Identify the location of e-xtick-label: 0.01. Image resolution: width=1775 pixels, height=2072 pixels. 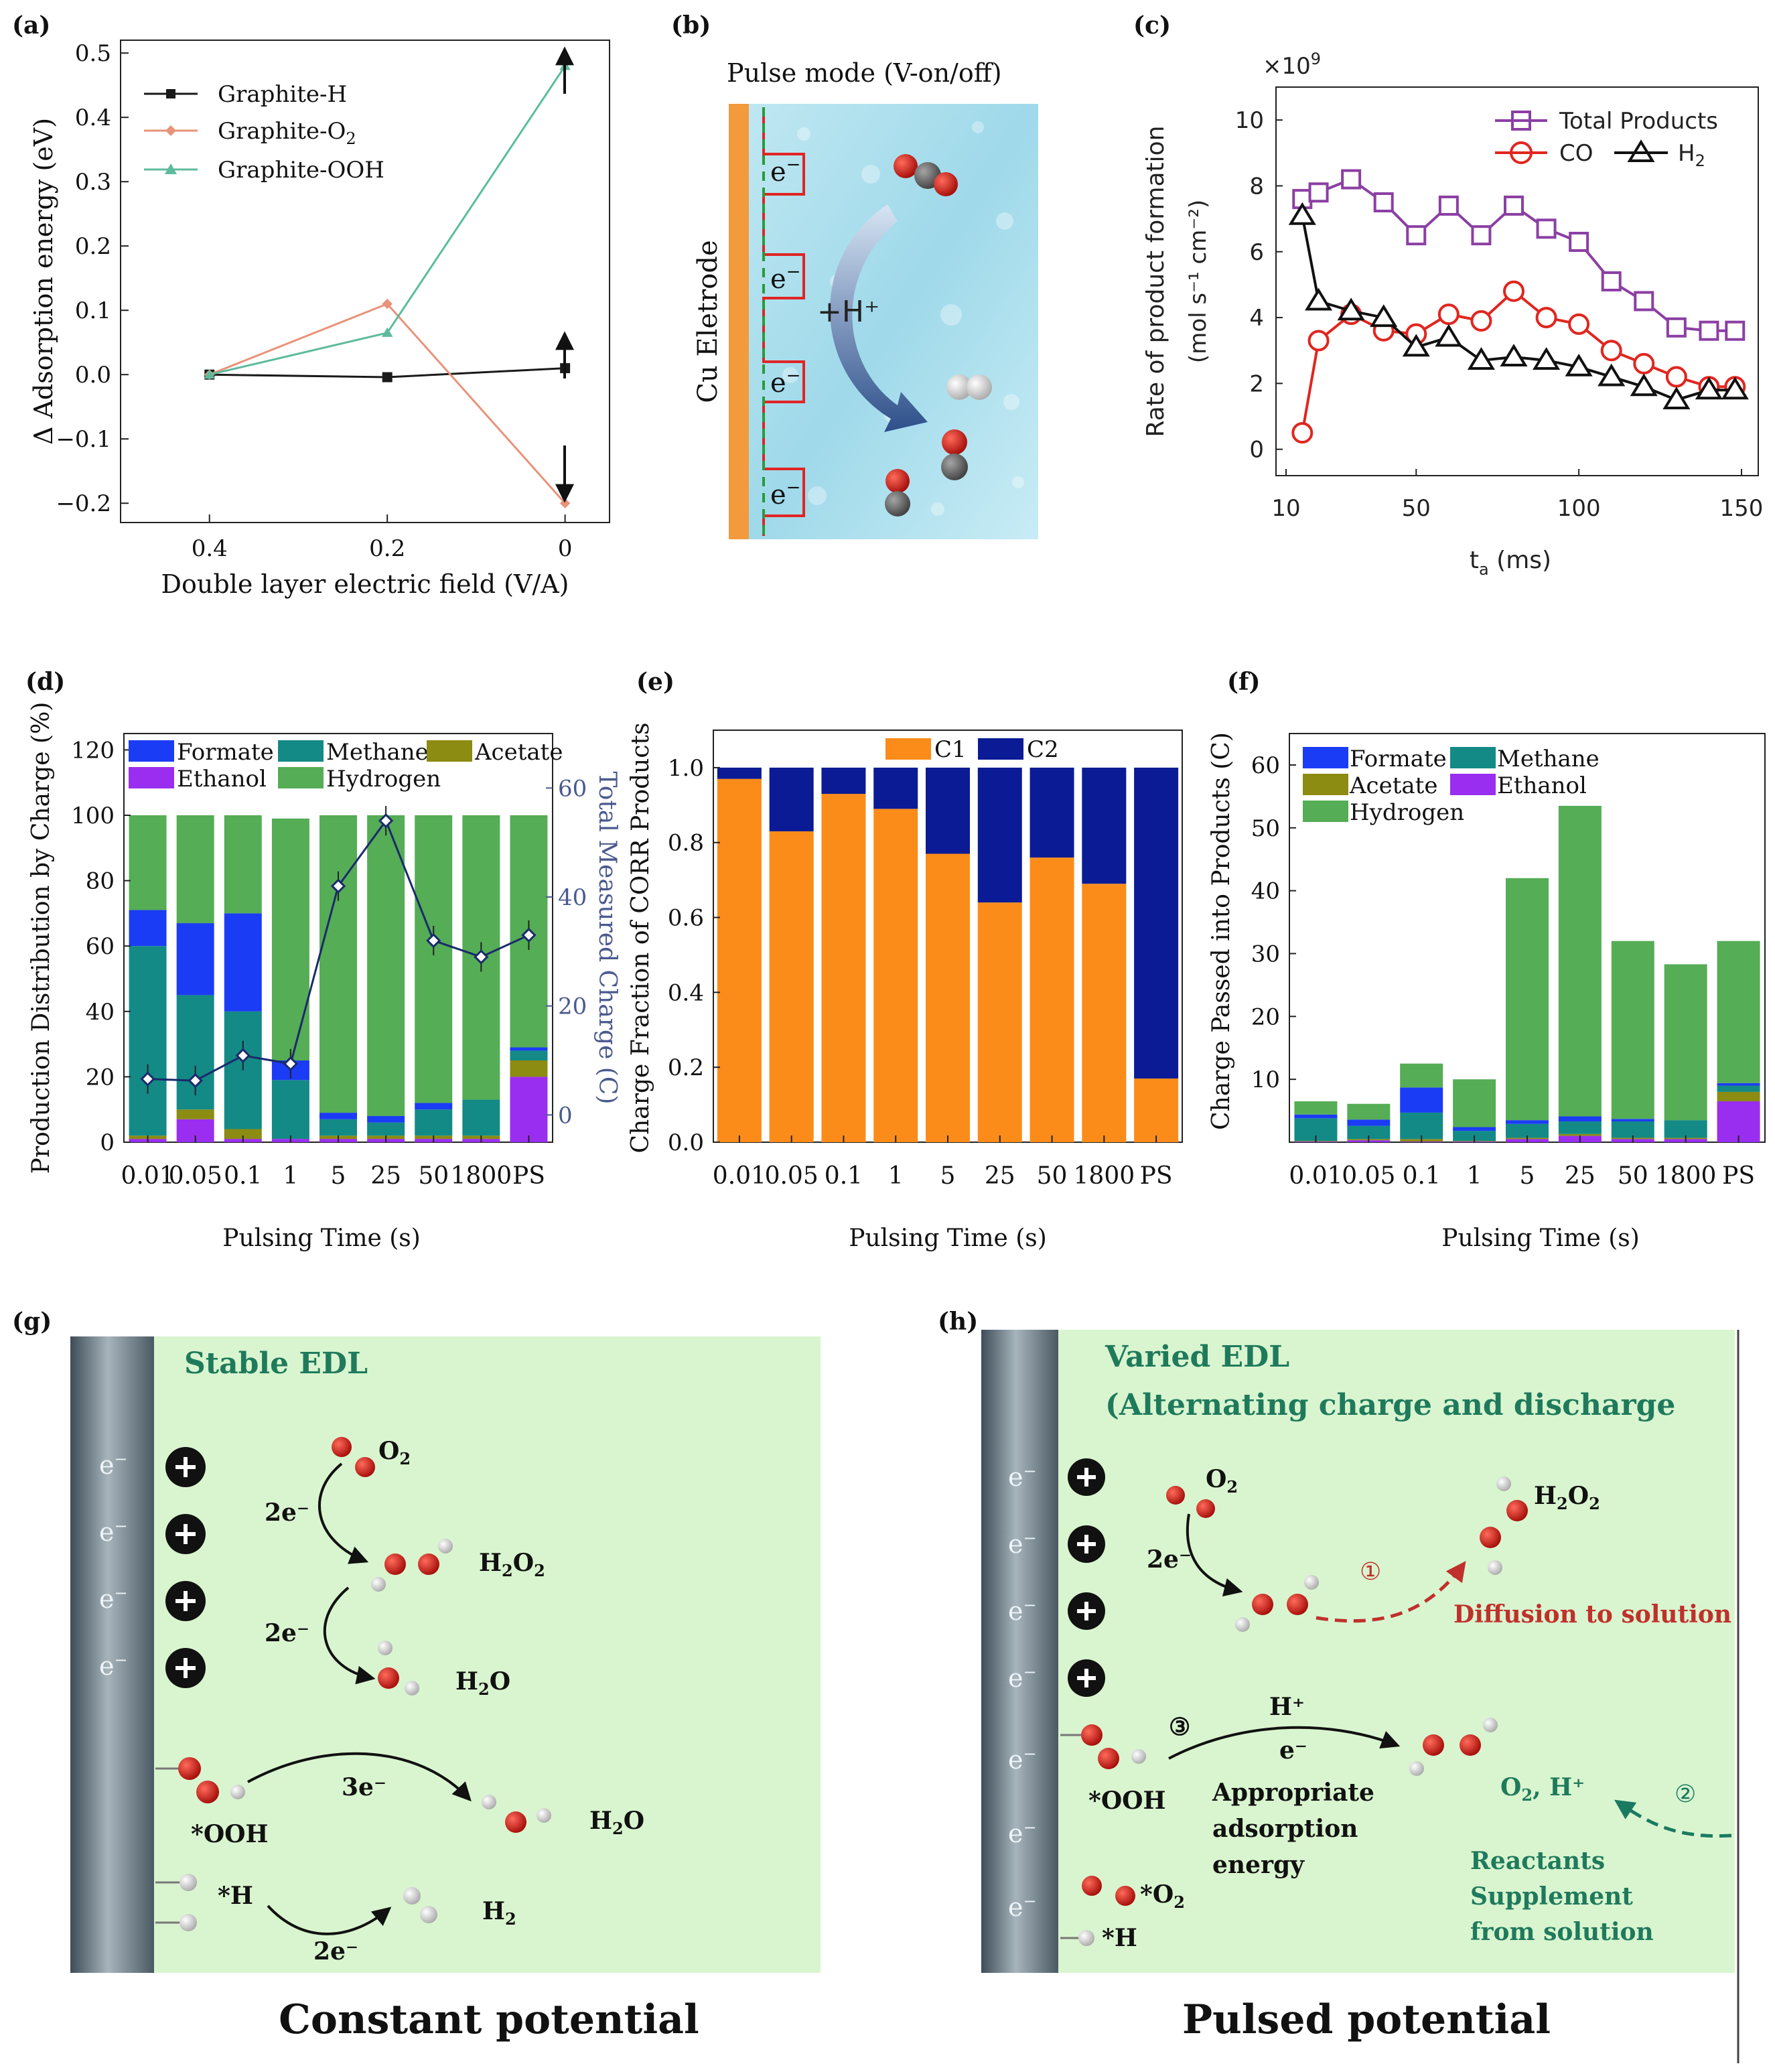
(739, 1176).